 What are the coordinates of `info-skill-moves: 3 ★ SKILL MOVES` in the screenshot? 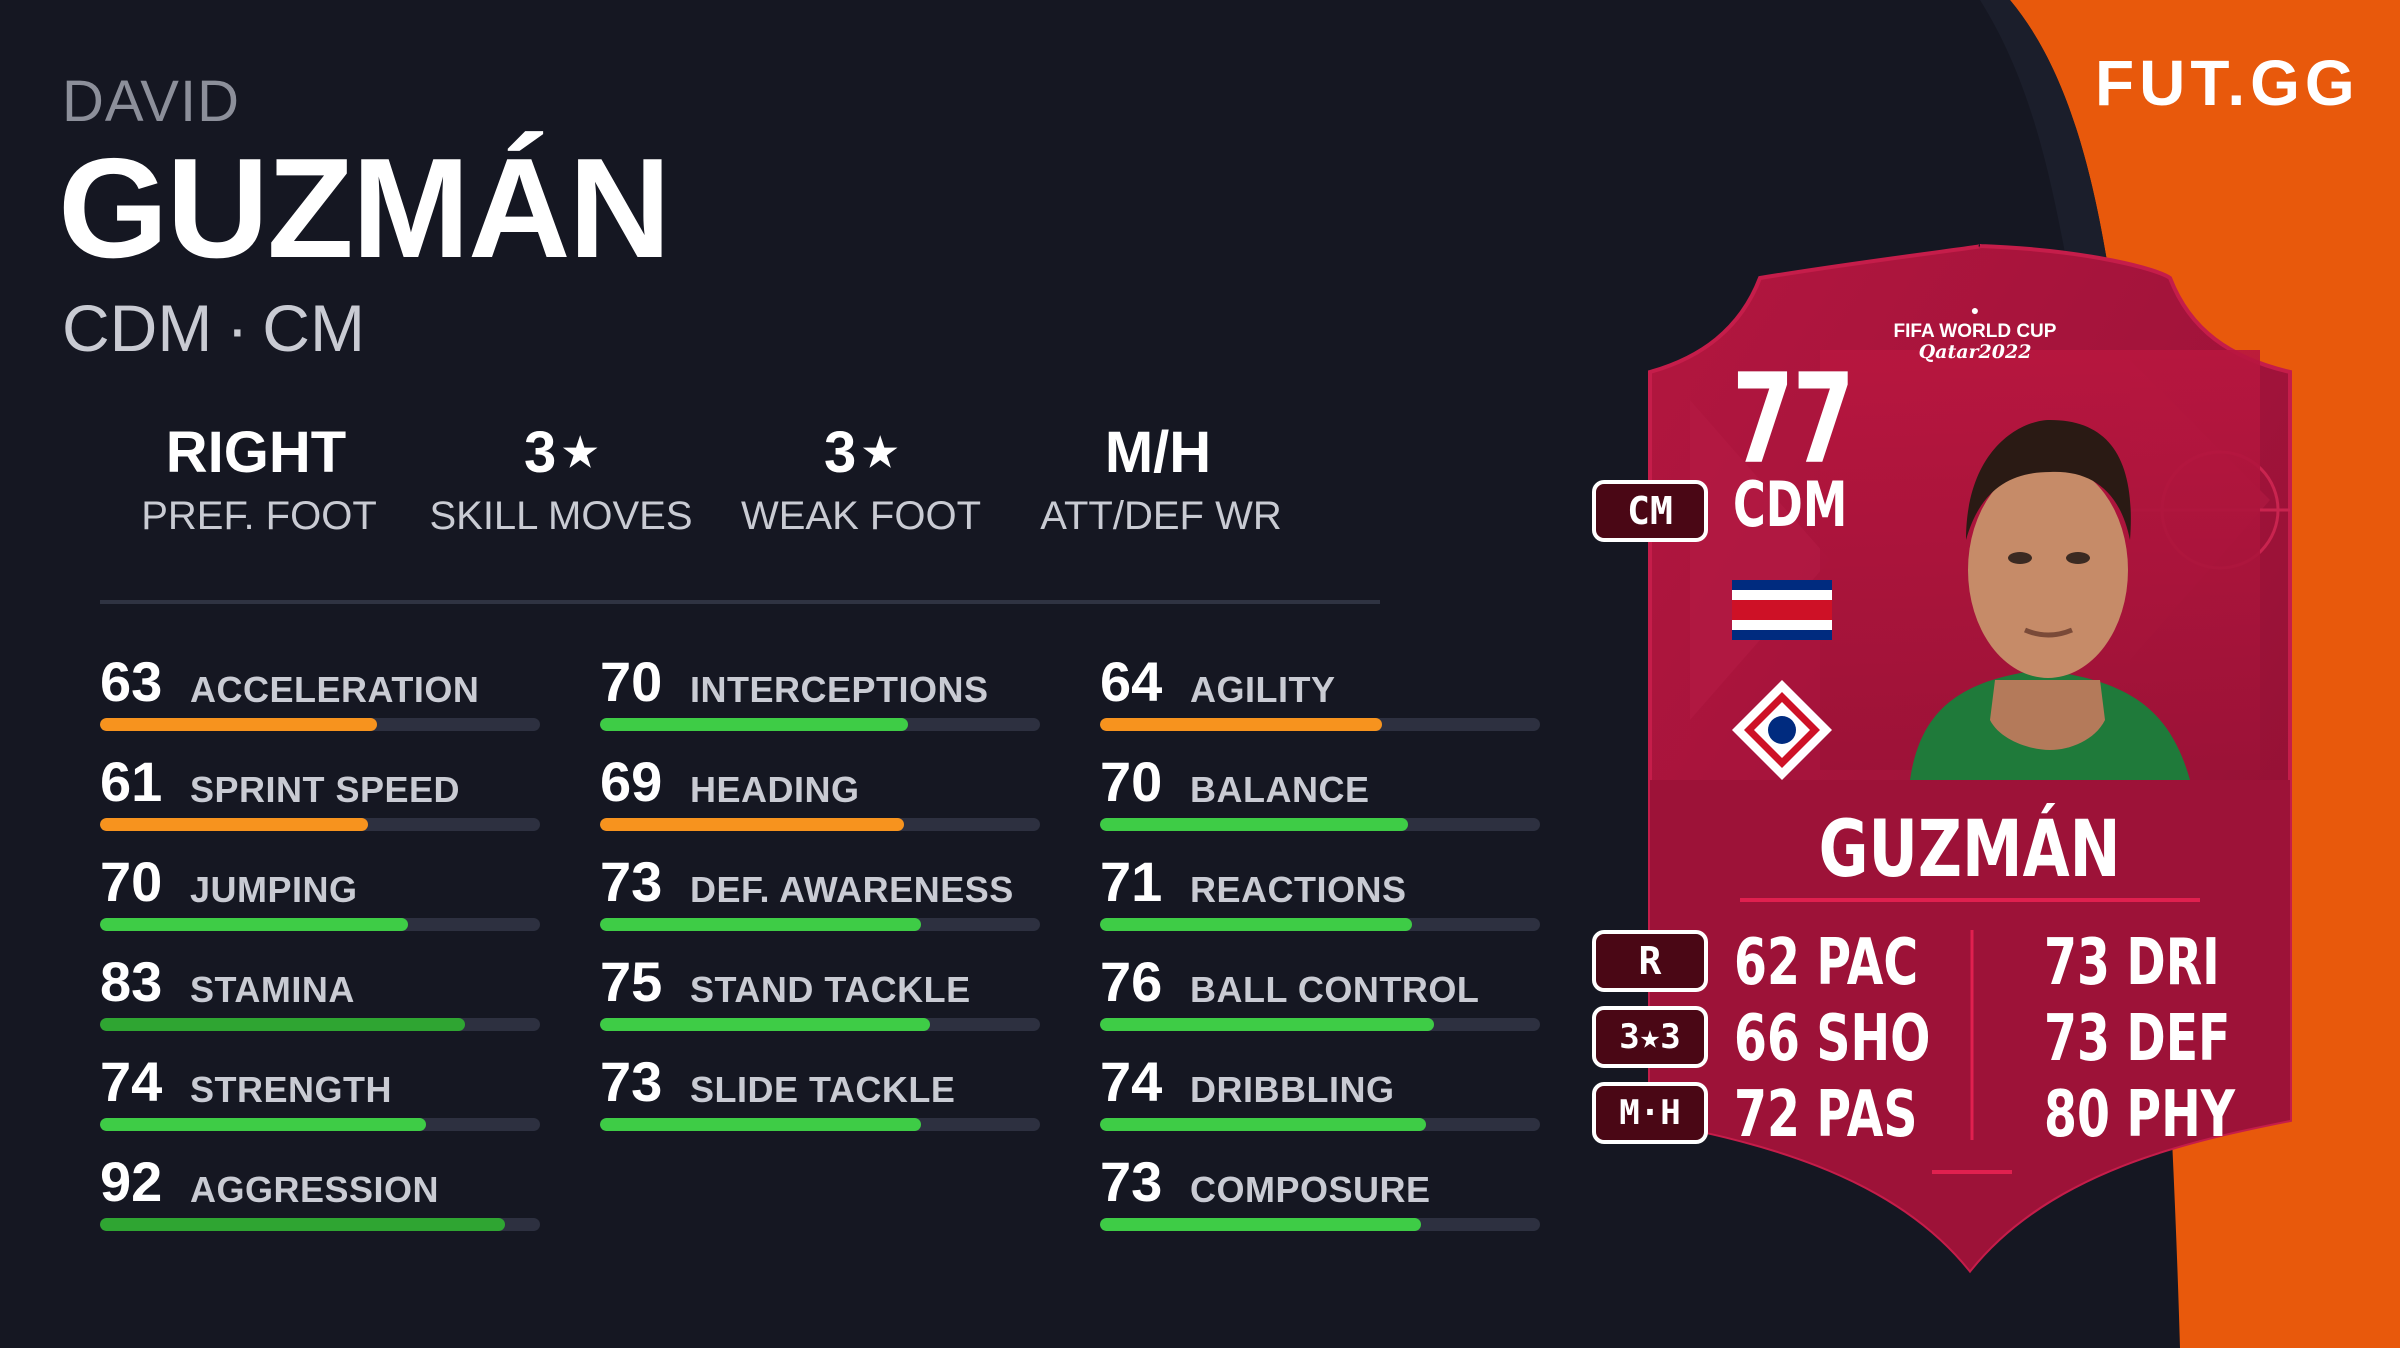 It's located at (561, 478).